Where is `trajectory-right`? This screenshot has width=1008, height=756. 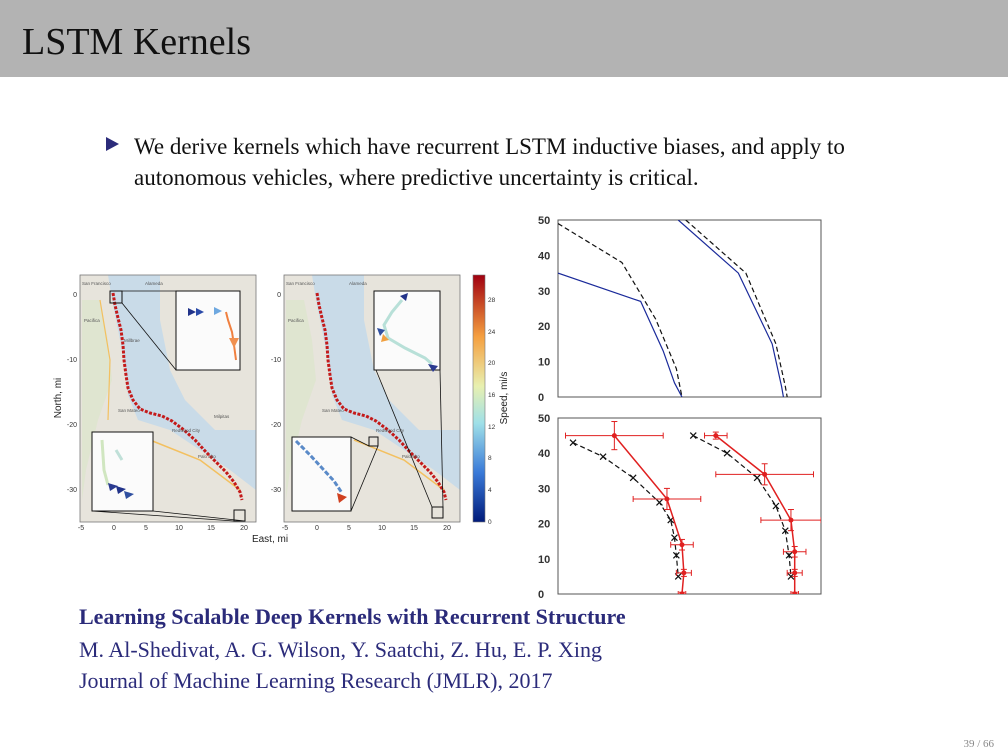
trajectory-right is located at coordinates (381, 396).